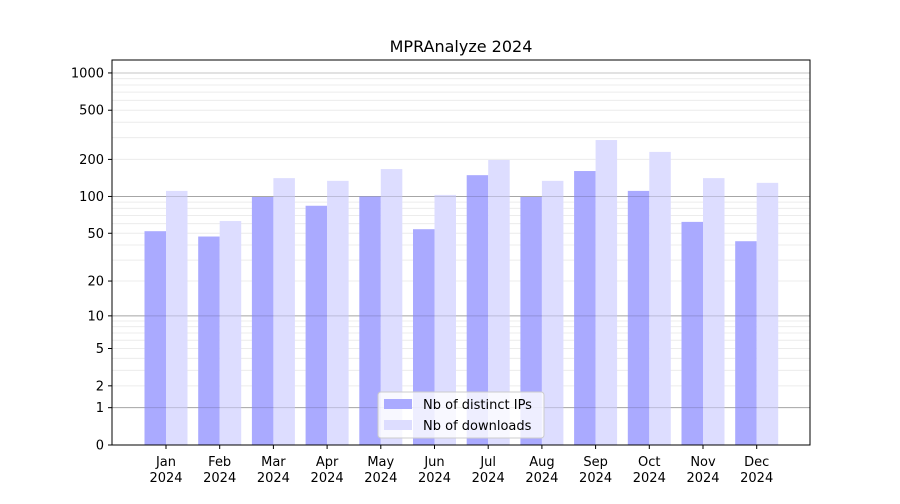 The image size is (900, 504). I want to click on legend: Nb of distinct IPs Nb of downloads, so click(461, 415).